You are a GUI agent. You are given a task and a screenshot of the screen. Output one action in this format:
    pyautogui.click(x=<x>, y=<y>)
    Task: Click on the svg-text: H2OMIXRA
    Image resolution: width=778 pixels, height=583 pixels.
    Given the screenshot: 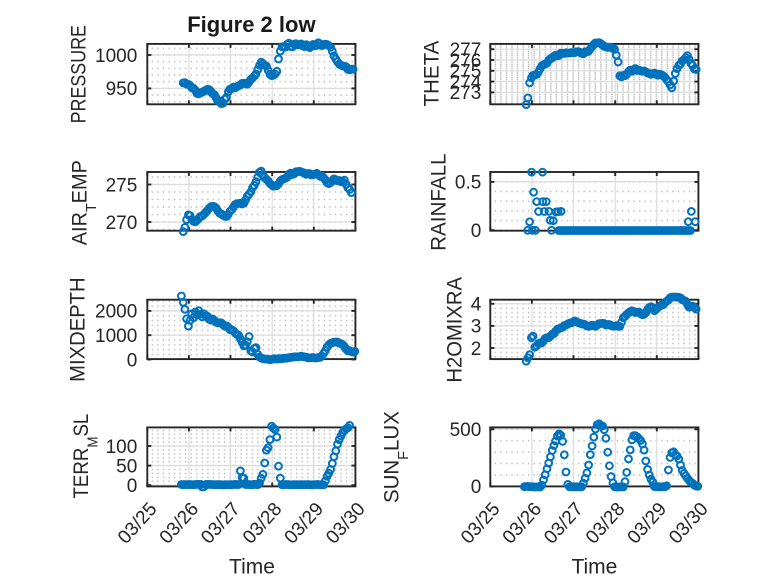 What is the action you would take?
    pyautogui.click(x=454, y=330)
    